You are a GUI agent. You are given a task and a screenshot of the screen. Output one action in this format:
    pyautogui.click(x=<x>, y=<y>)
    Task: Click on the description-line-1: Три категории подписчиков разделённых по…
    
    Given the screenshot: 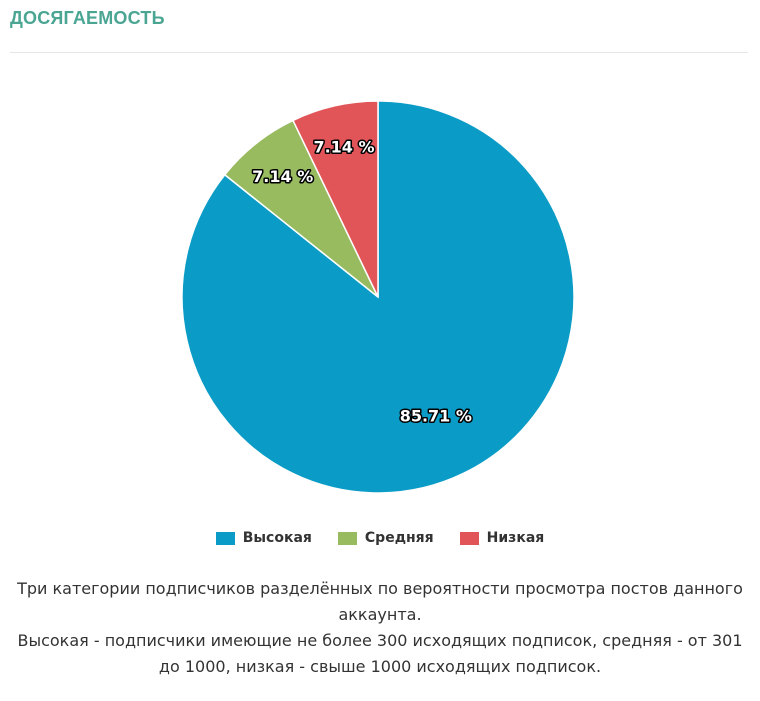 What is the action you would take?
    pyautogui.click(x=380, y=601)
    